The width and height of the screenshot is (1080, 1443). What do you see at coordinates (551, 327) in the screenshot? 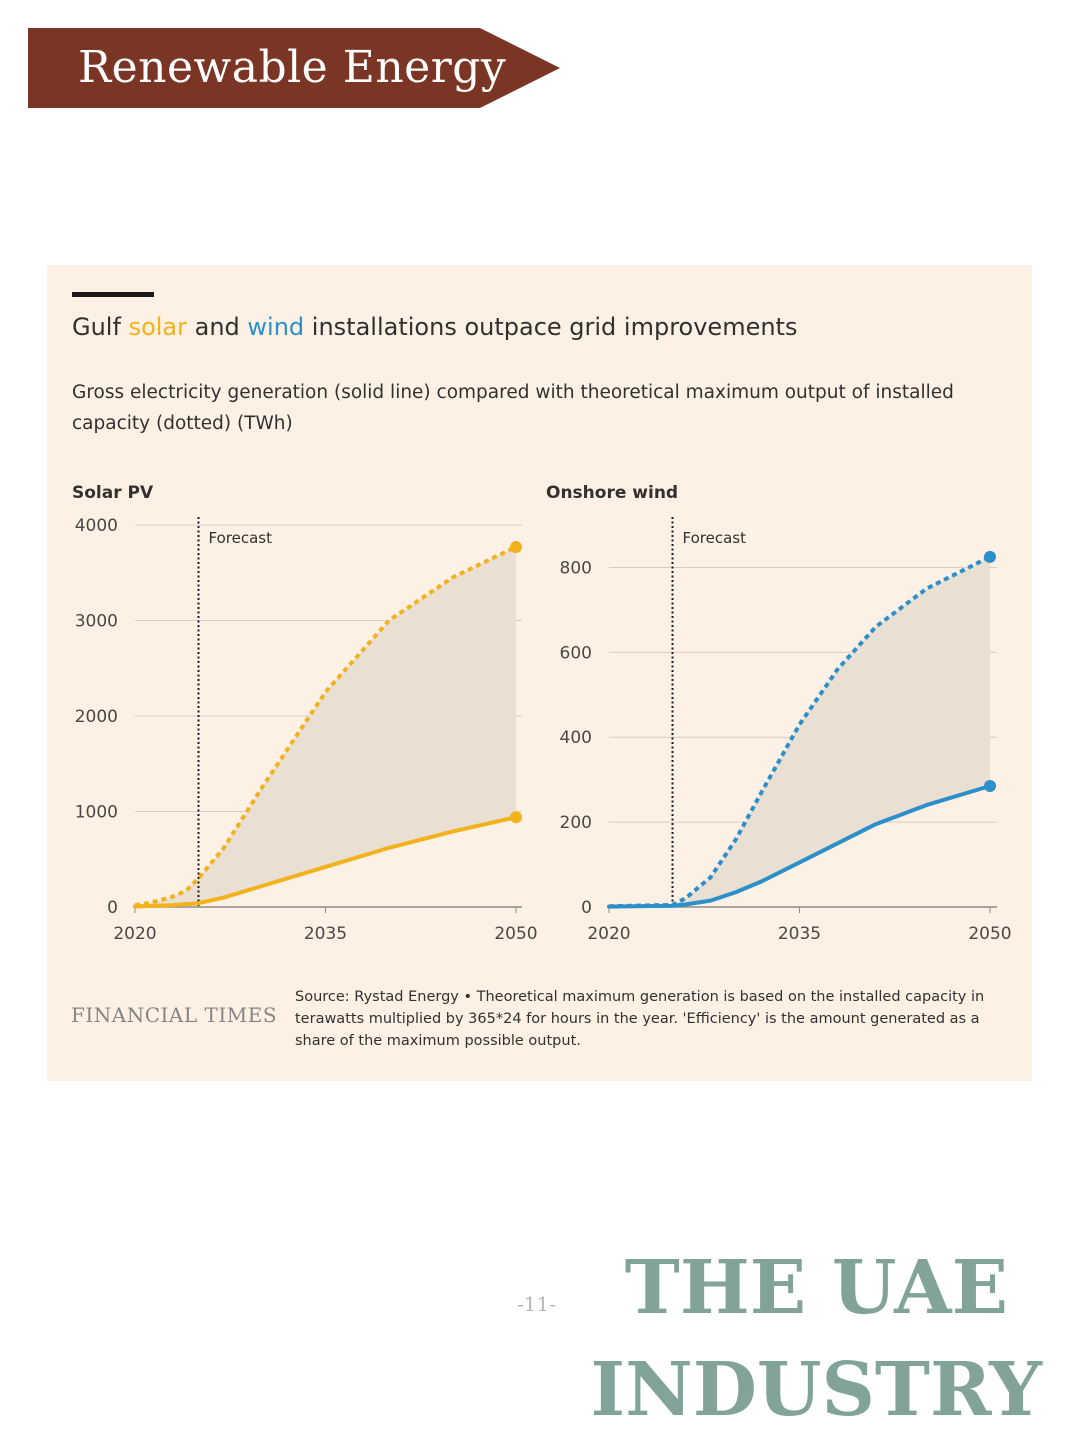
I see `headline-part: installations outpace grid improvements` at bounding box center [551, 327].